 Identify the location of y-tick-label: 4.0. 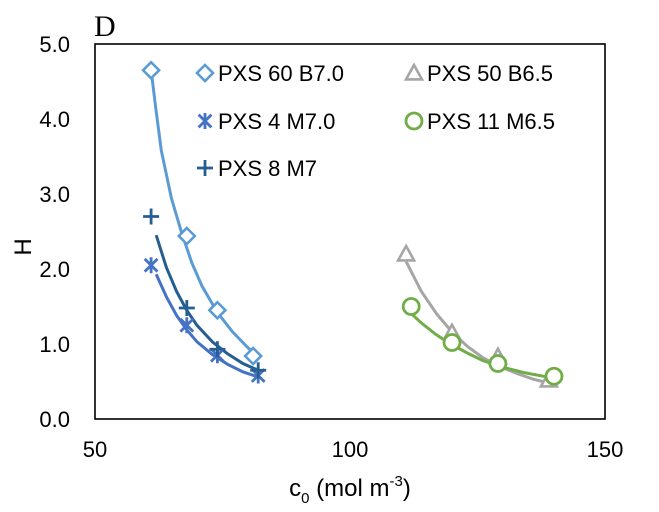
(54, 119).